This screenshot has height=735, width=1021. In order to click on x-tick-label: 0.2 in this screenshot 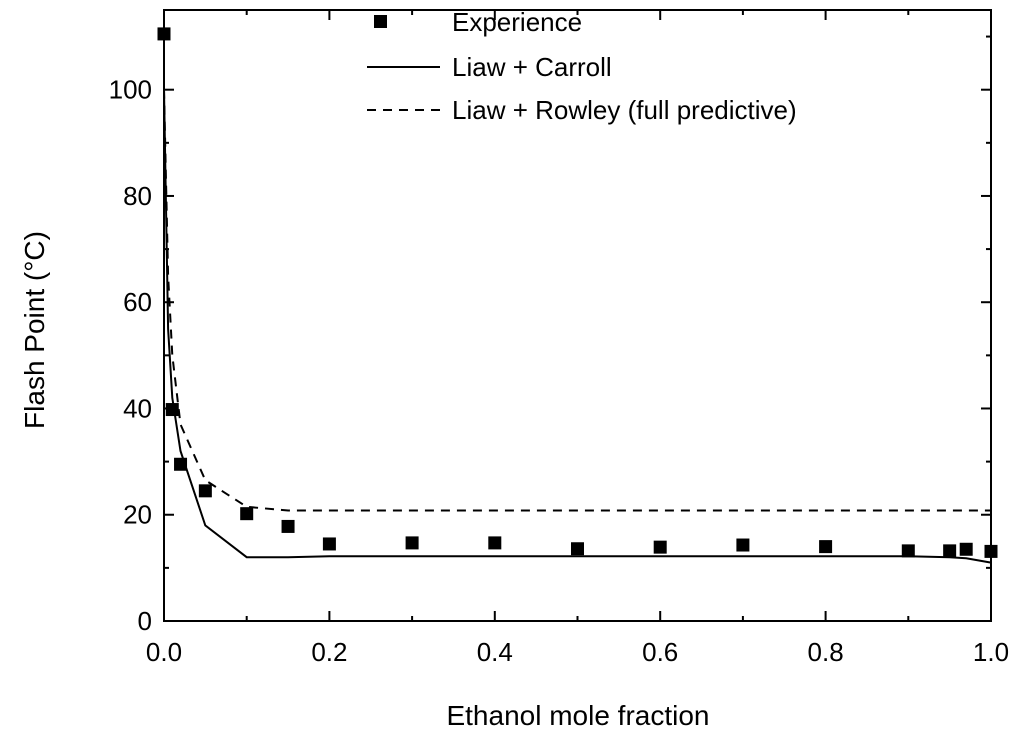, I will do `click(329, 652)`.